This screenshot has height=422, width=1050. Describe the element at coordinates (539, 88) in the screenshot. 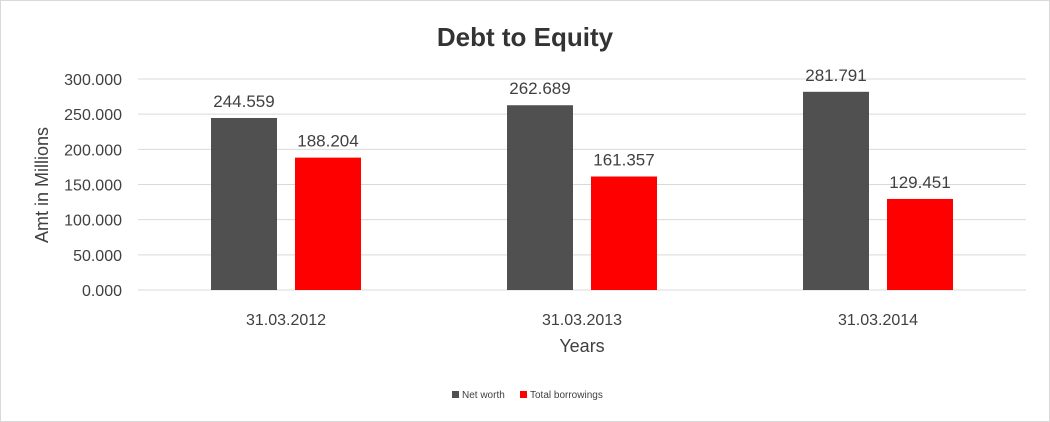

I see `data-label: 262.689` at that location.